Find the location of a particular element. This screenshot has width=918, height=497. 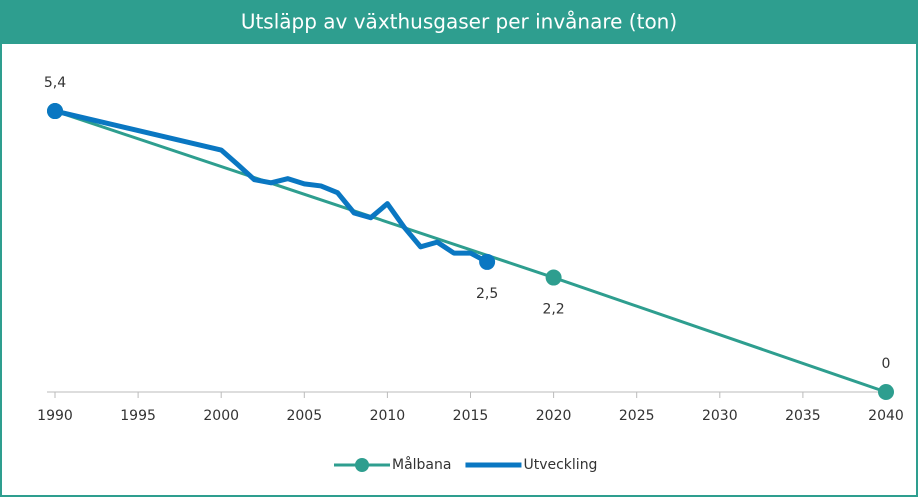

legend-label: Utveckling is located at coordinates (560, 465).